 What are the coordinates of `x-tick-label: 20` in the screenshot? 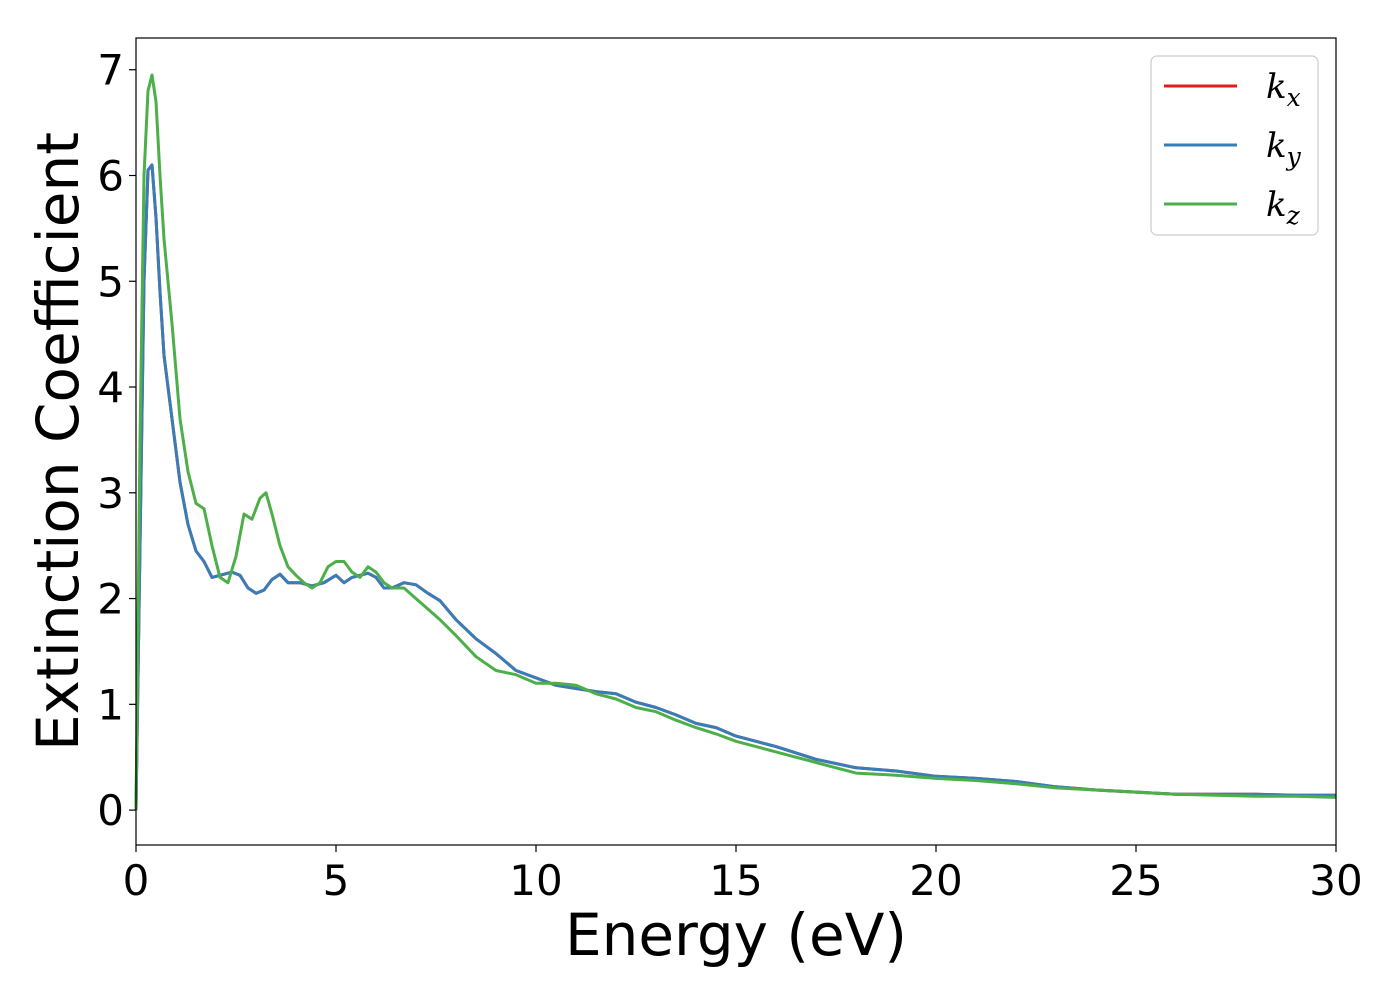 It's located at (935, 880).